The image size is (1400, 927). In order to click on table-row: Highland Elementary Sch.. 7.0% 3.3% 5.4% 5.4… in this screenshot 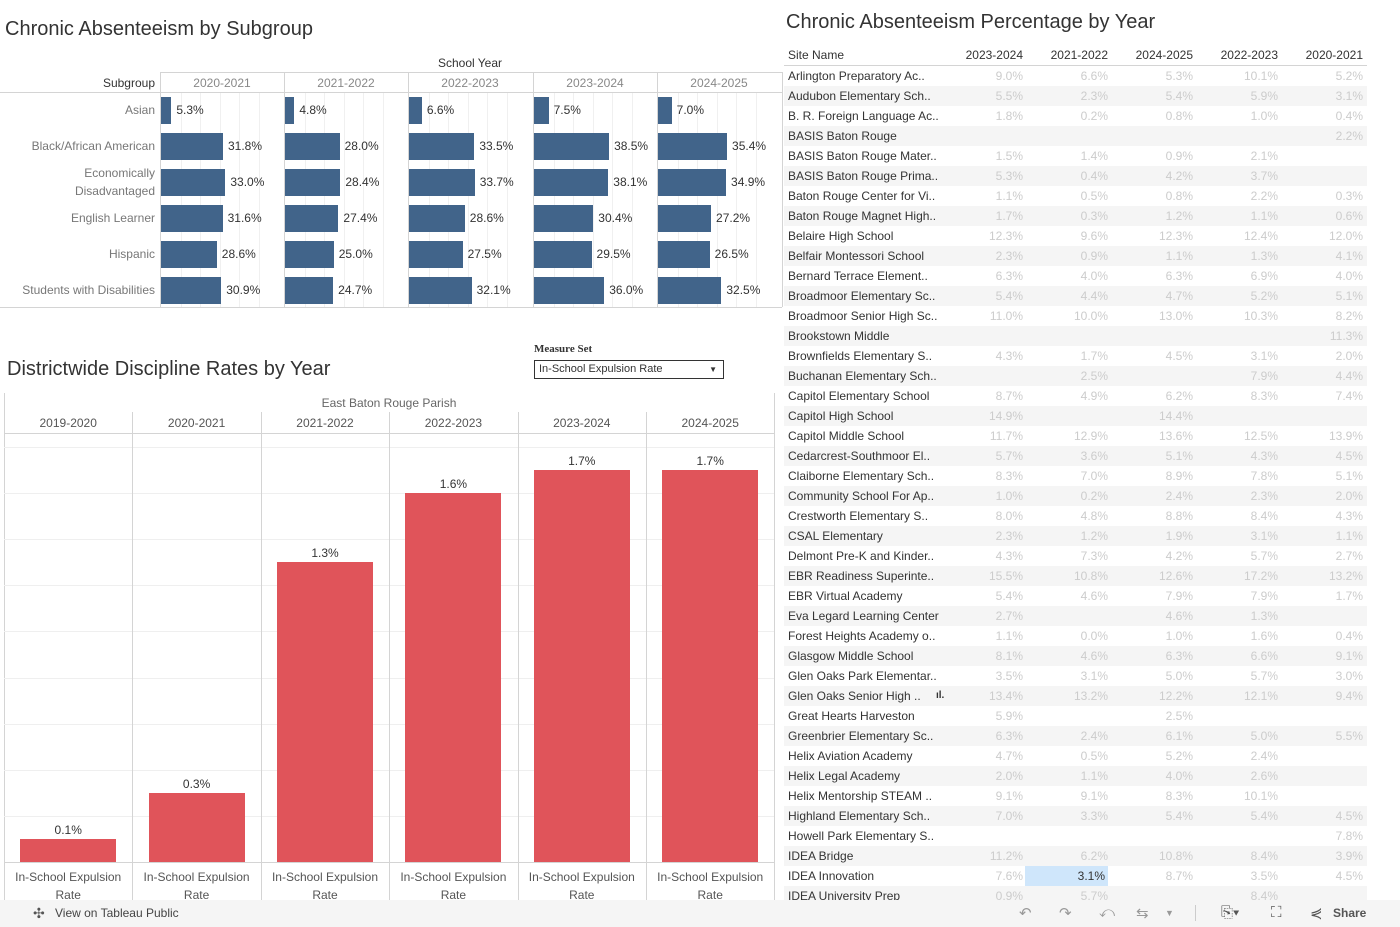, I will do `click(1075, 816)`.